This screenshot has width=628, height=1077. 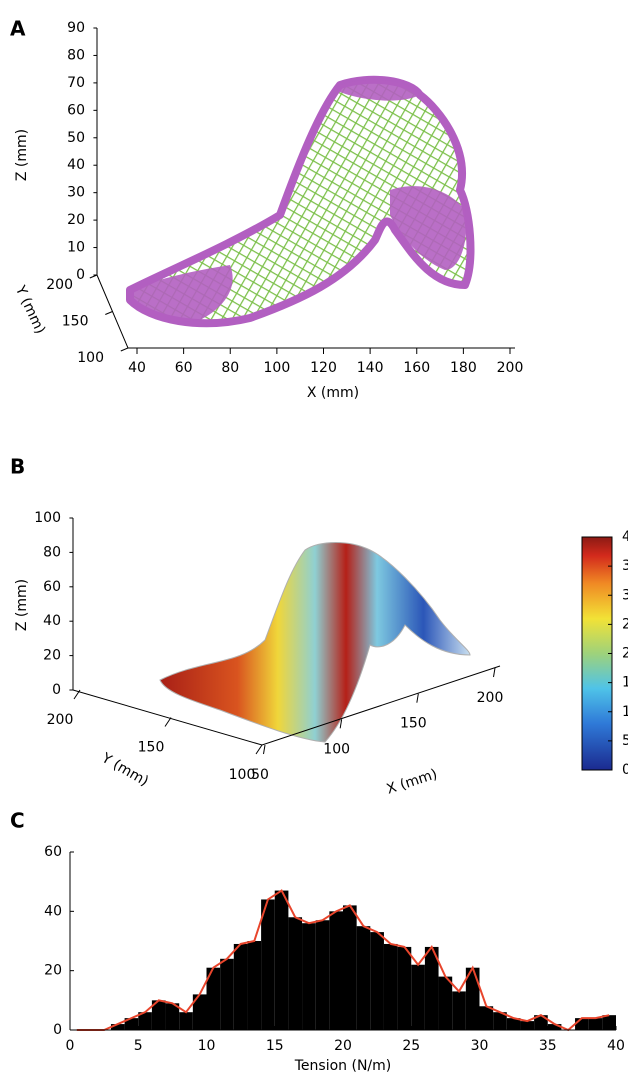 I want to click on trend-line, so click(x=343, y=960).